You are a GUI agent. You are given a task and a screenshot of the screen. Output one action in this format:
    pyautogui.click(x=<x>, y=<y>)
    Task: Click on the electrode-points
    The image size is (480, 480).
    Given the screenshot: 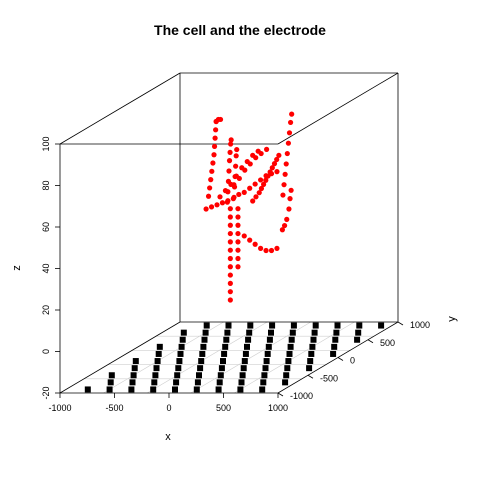 What is the action you would take?
    pyautogui.click(x=234, y=358)
    